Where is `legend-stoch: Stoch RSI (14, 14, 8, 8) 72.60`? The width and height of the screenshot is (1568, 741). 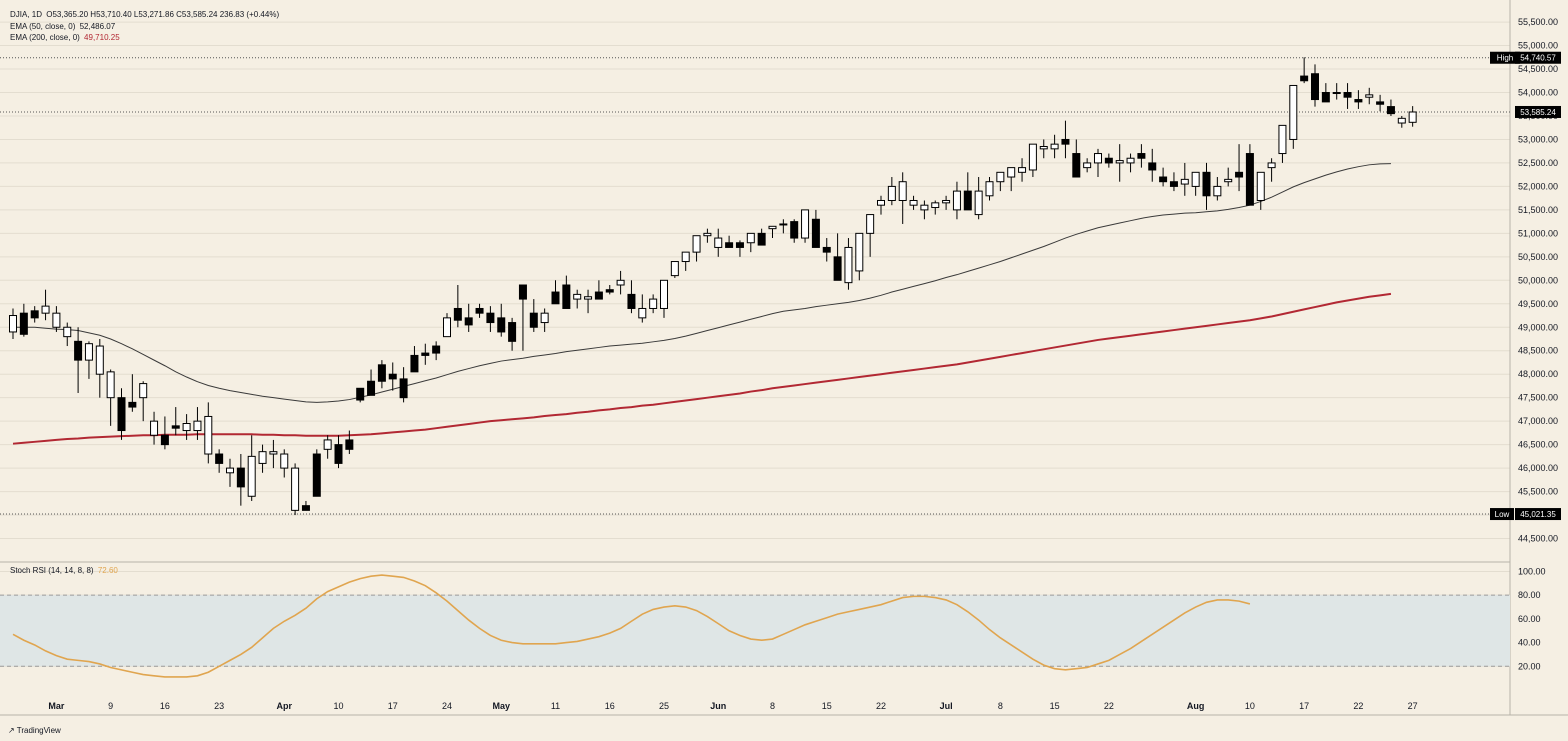 legend-stoch: Stoch RSI (14, 14, 8, 8) 72.60 is located at coordinates (65, 570).